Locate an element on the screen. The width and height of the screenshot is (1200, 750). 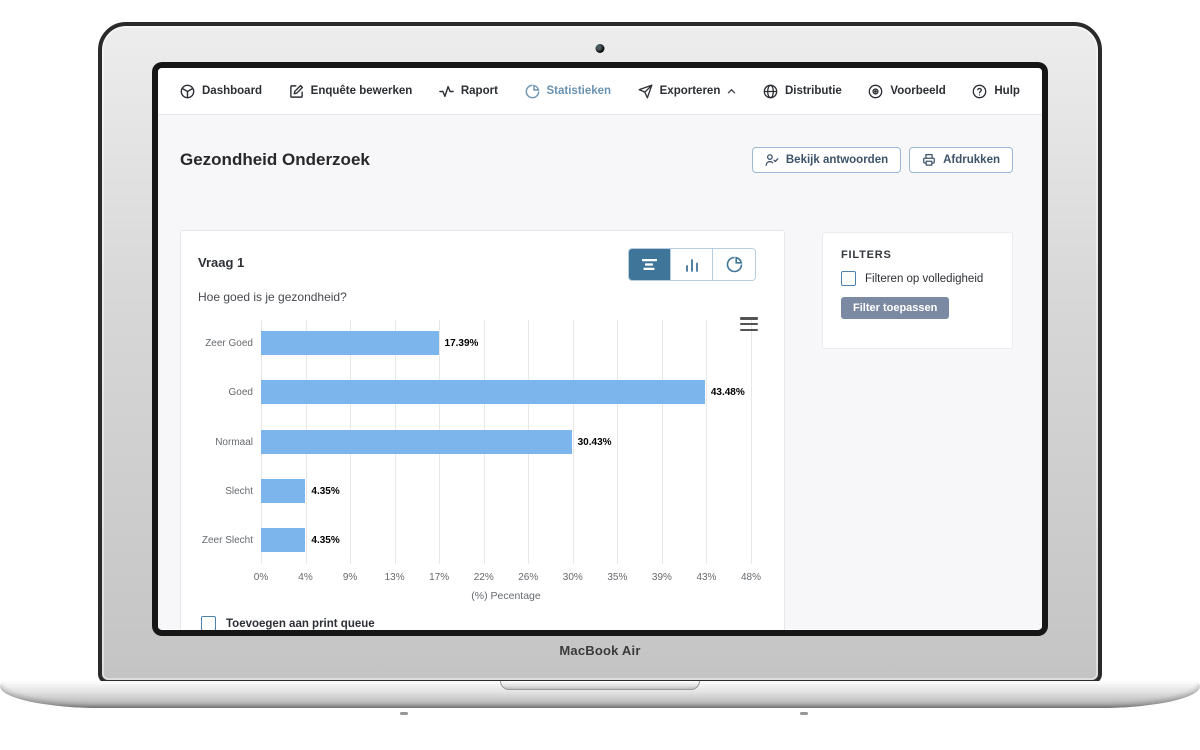
webcam-dot is located at coordinates (600, 48).